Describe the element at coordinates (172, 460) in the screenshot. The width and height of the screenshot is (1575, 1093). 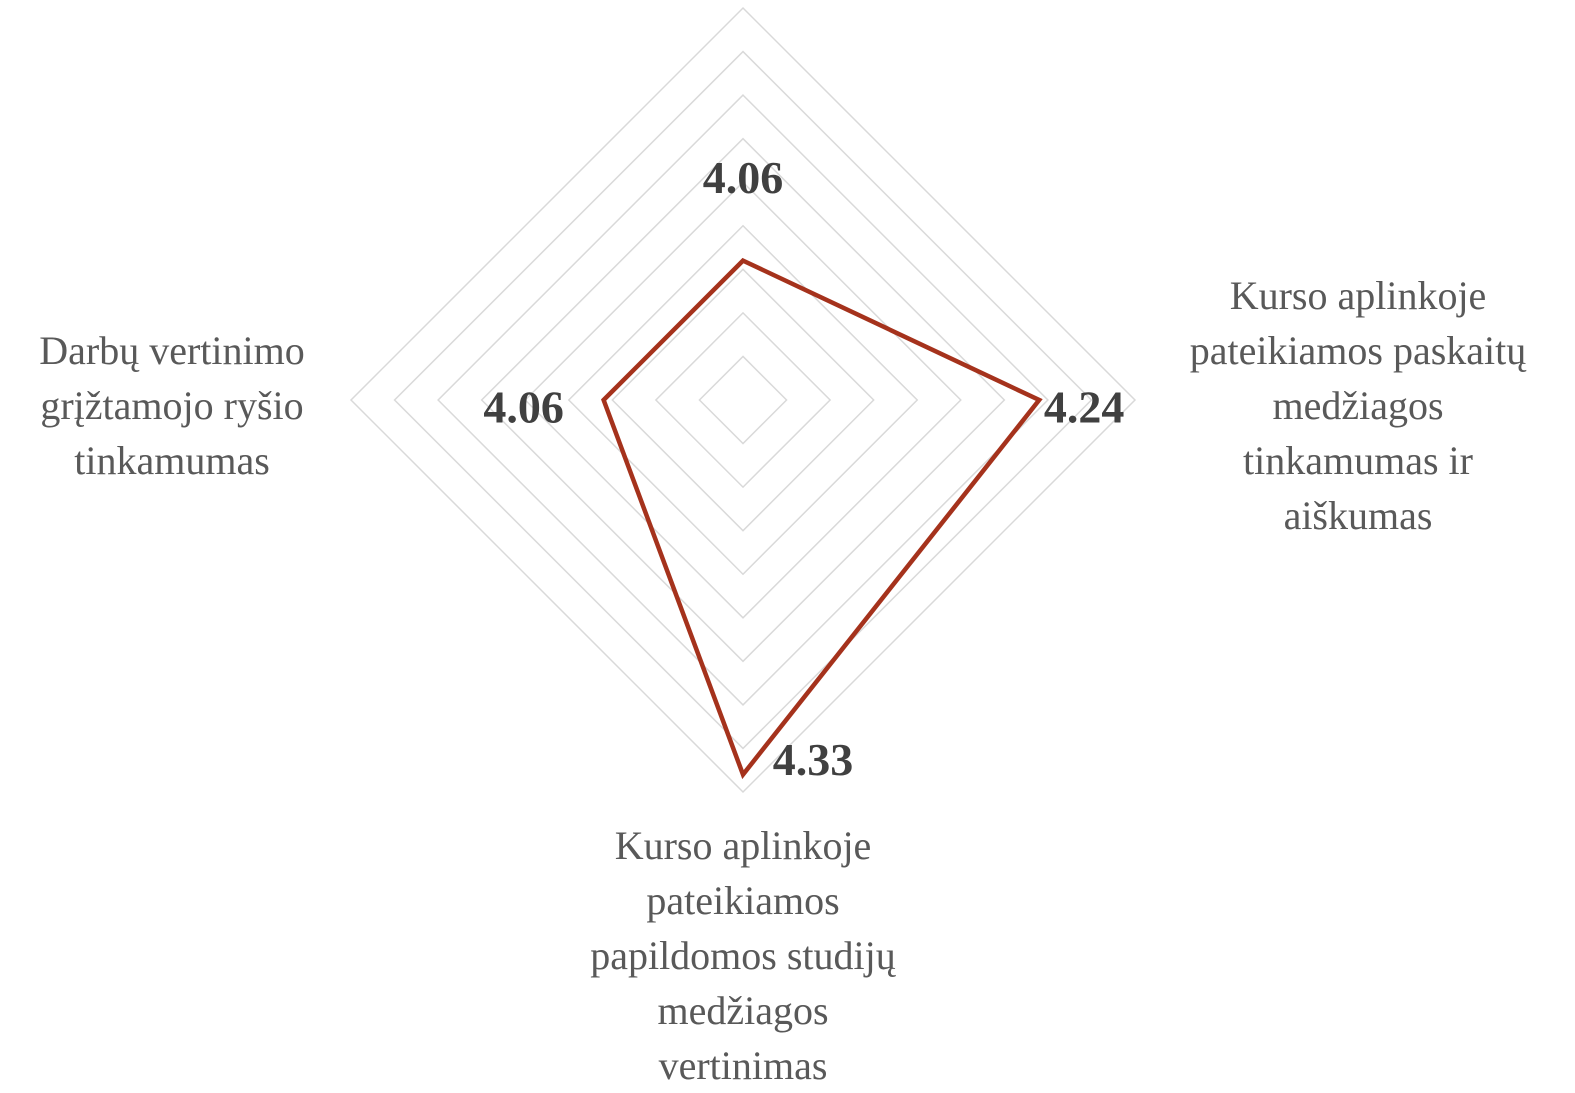
I see `category-label: tinkamumas` at that location.